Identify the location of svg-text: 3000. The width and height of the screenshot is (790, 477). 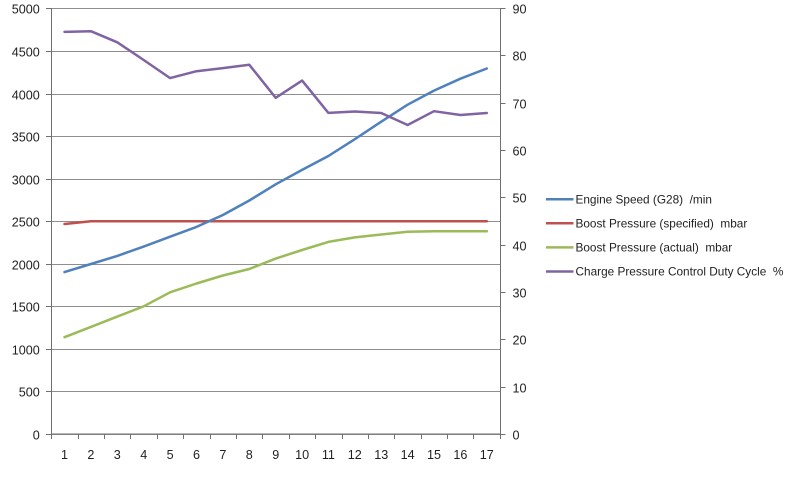
(26, 181).